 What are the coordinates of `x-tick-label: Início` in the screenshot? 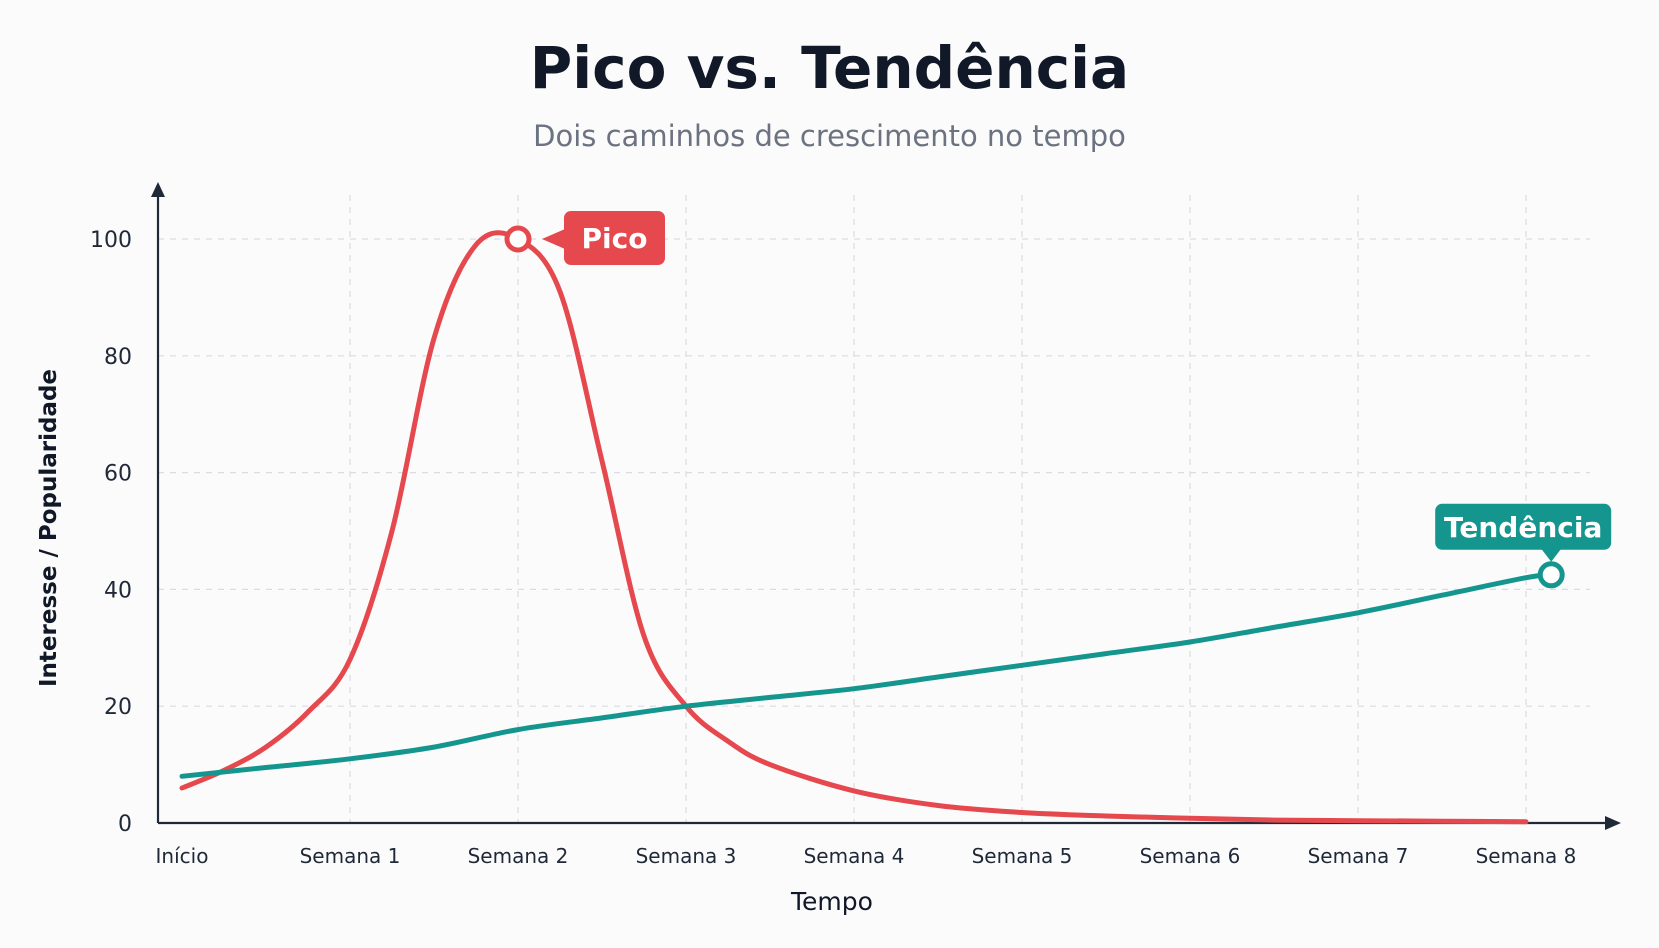 It's located at (182, 856).